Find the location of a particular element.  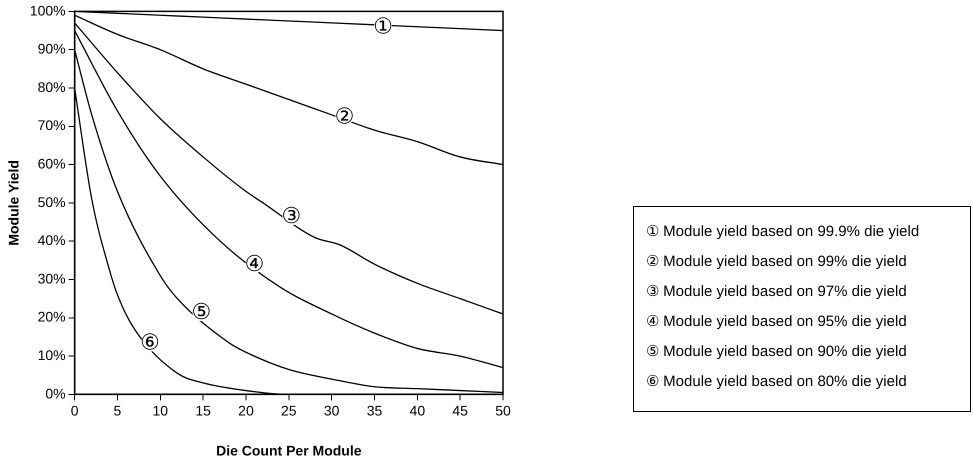

y-tick-label: 20% is located at coordinates (52, 316).